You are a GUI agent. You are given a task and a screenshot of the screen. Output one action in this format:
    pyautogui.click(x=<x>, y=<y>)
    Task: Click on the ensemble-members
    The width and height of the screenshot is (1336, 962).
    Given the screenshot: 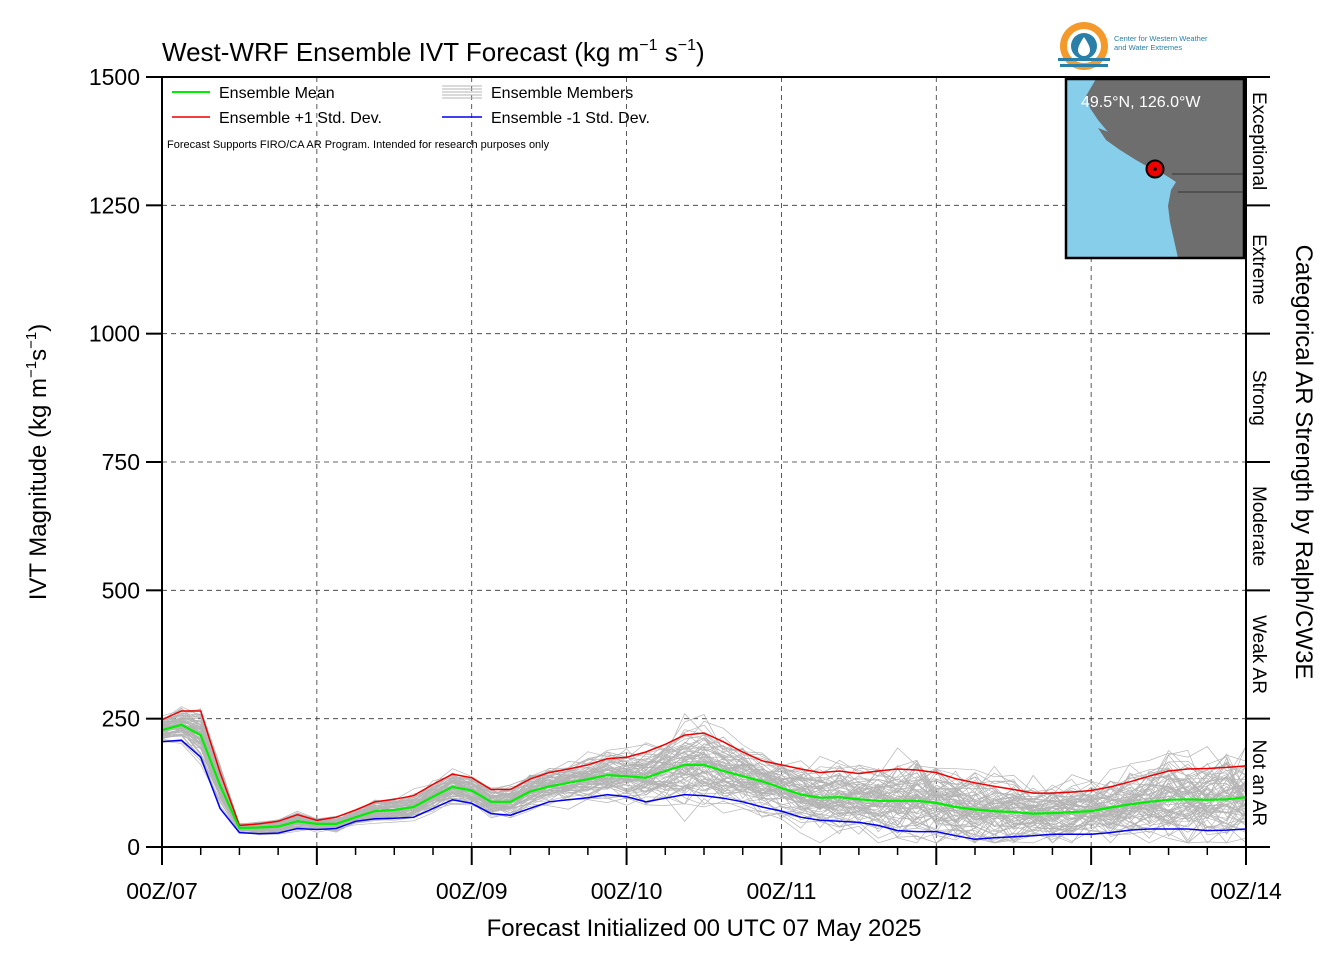 What is the action you would take?
    pyautogui.click(x=704, y=775)
    